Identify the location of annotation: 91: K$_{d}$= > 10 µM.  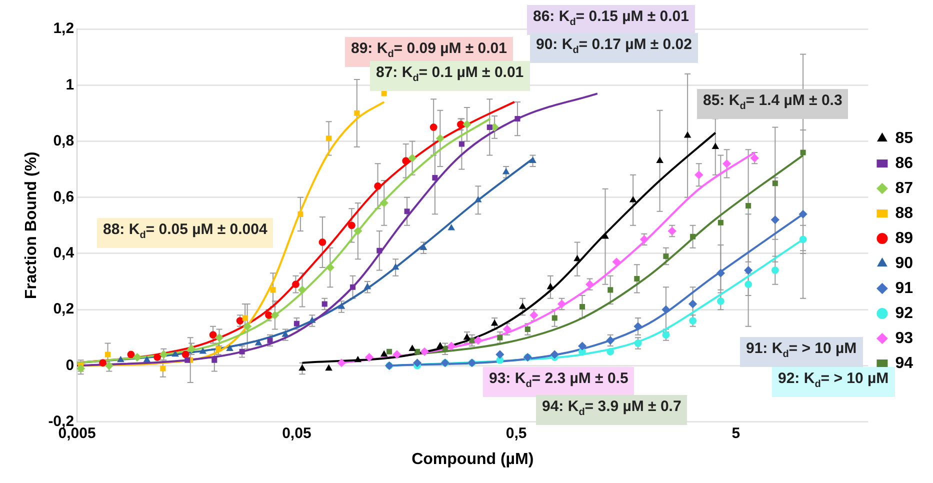
(801, 352).